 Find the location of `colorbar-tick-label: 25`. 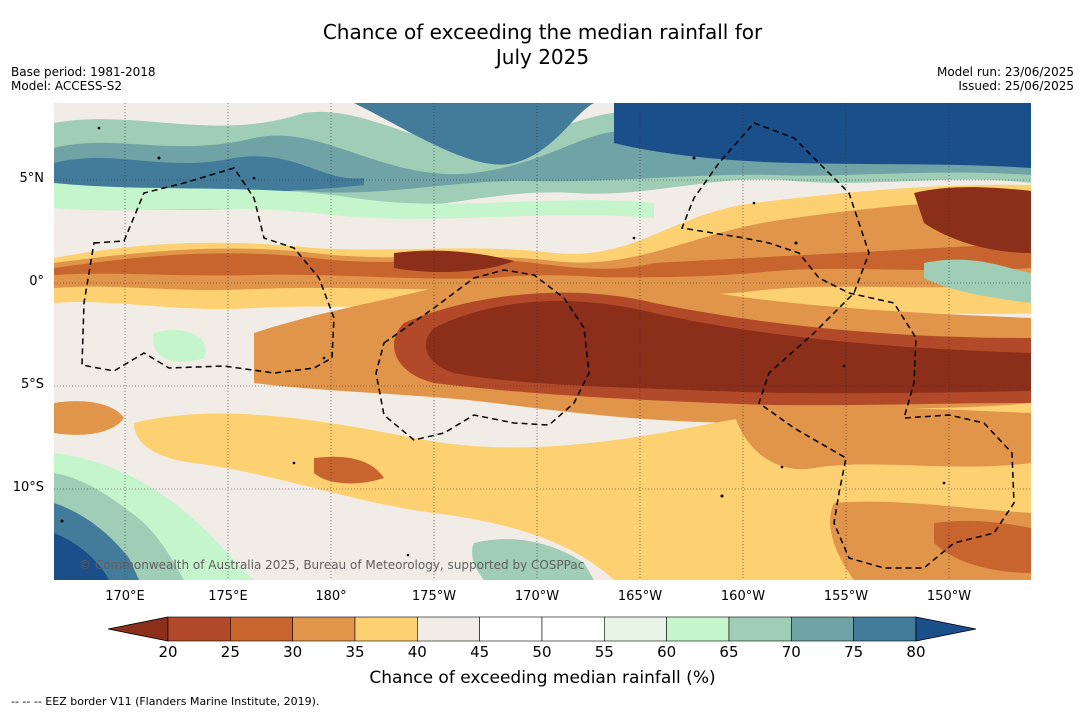

colorbar-tick-label: 25 is located at coordinates (230, 652).